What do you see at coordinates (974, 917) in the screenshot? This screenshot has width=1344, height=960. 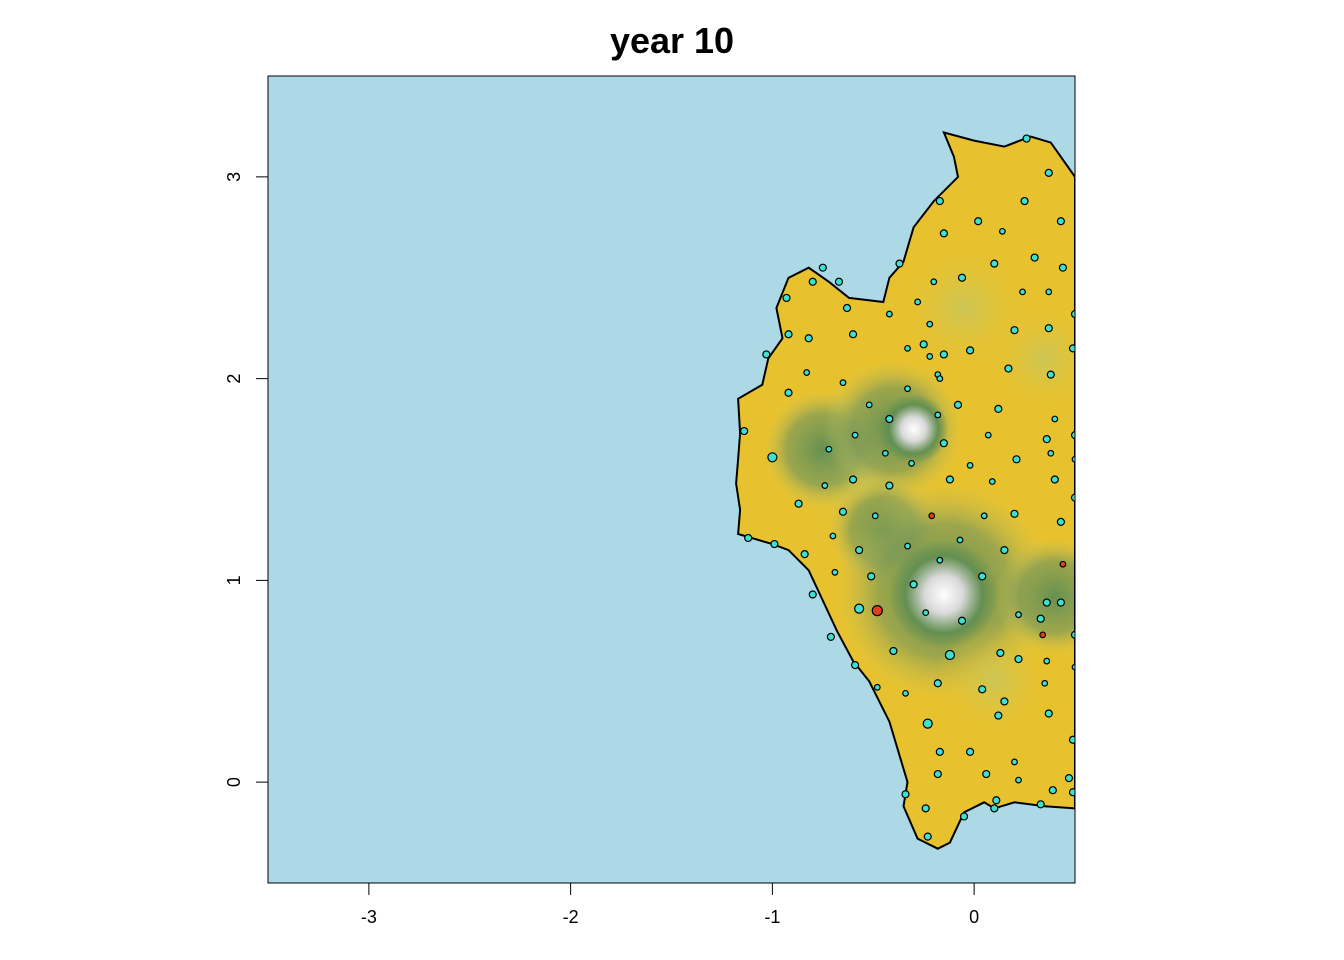 I see `x-tick-label: 0` at bounding box center [974, 917].